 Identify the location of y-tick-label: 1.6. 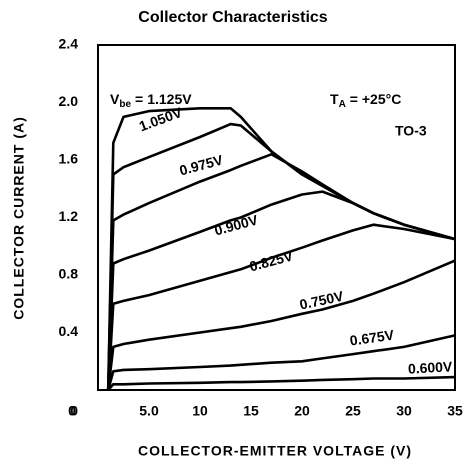
(69, 159).